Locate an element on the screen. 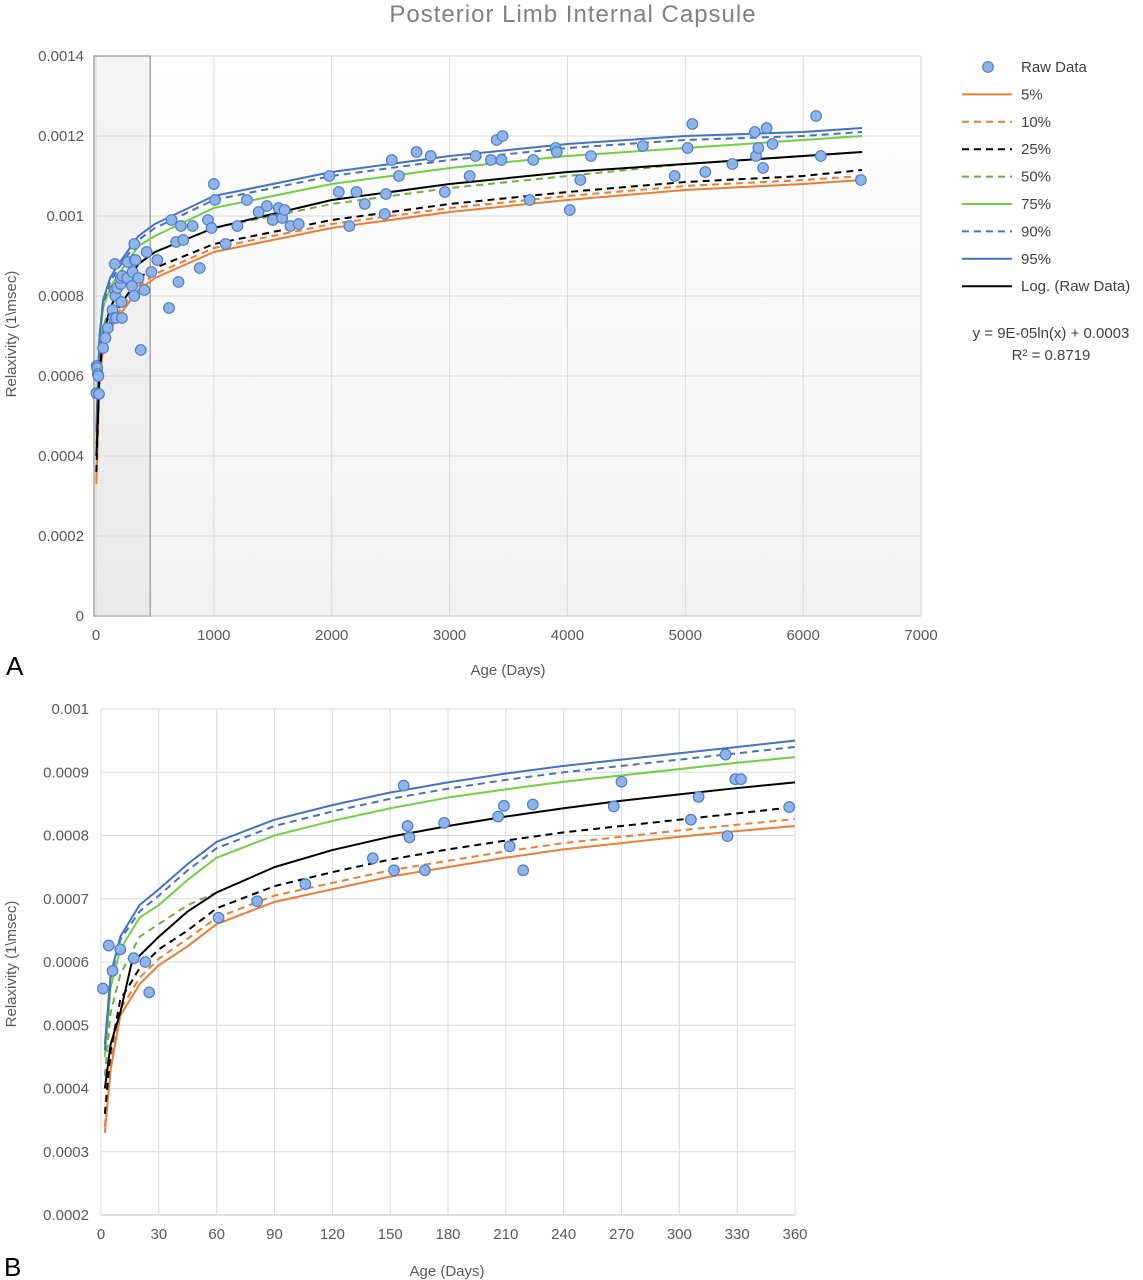 This screenshot has width=1143, height=1280. legend-label: 90% is located at coordinates (1036, 231).